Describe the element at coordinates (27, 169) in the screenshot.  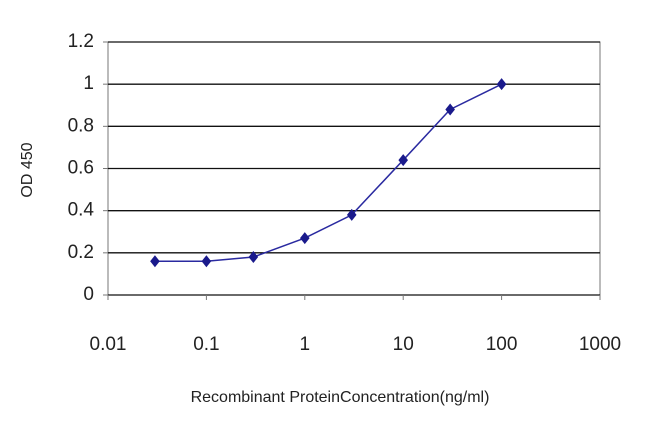
I see `y-axis-label: OD 450` at that location.